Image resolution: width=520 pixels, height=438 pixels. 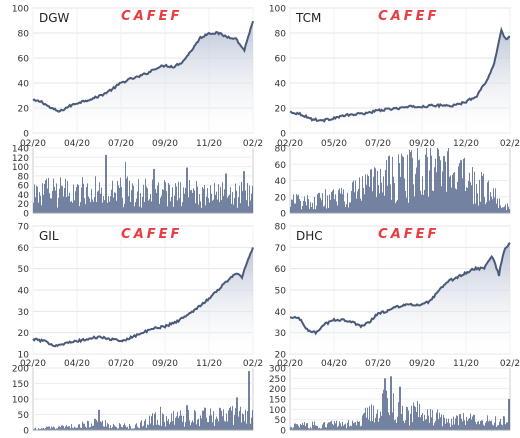 What do you see at coordinates (281, 166) in the screenshot?
I see `volume-y-tick-label: 60` at bounding box center [281, 166].